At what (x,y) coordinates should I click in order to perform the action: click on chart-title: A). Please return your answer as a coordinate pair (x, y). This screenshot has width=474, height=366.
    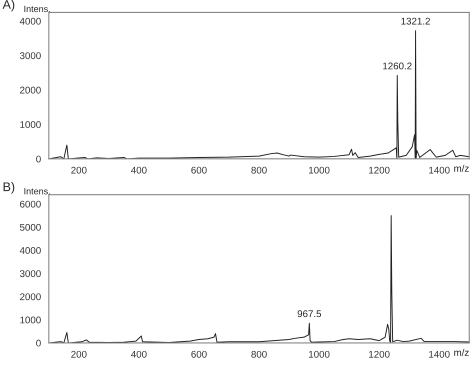
    Looking at the image, I should click on (8, 6).